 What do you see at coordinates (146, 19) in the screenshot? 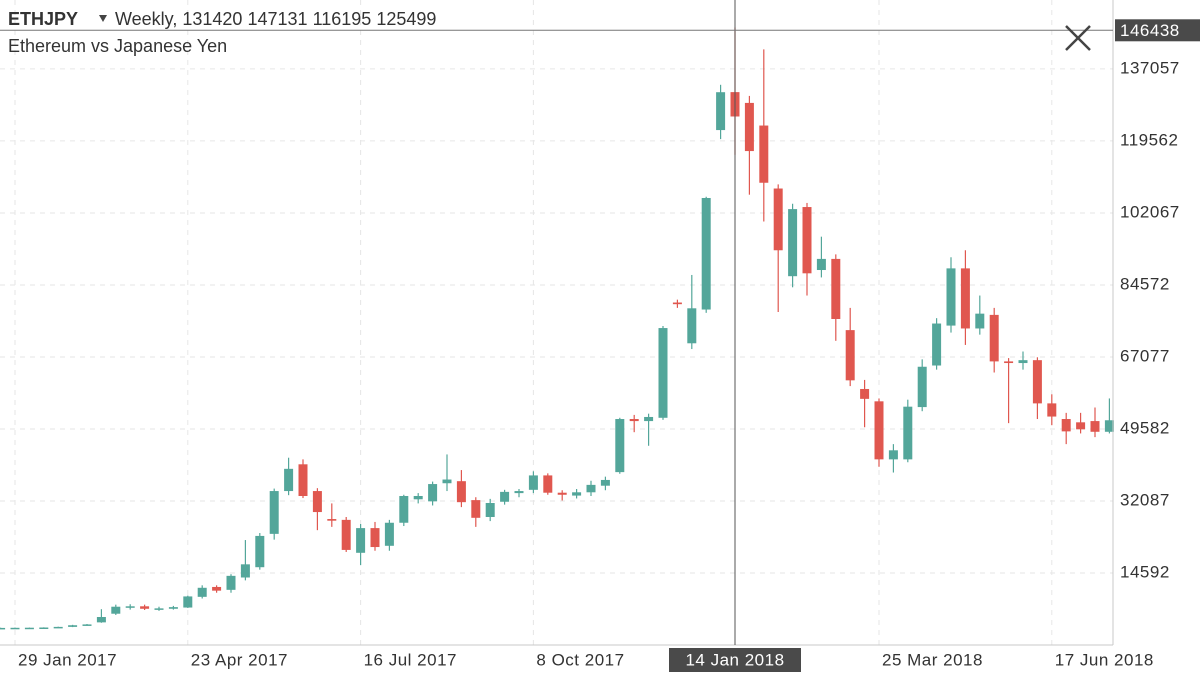
I see `interval: Weekly,` at bounding box center [146, 19].